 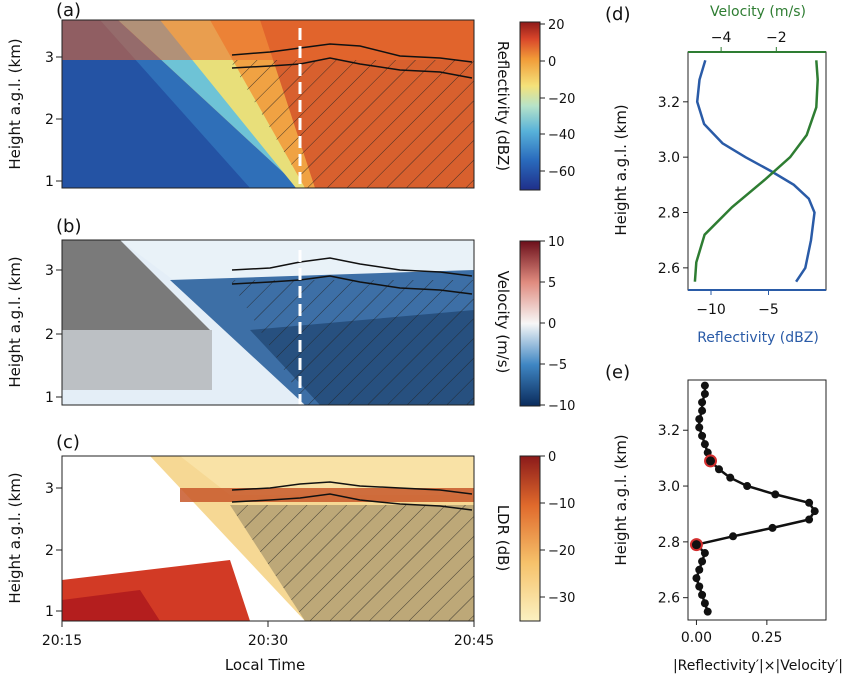 I want to click on svg-text: −30, so click(x=561, y=598).